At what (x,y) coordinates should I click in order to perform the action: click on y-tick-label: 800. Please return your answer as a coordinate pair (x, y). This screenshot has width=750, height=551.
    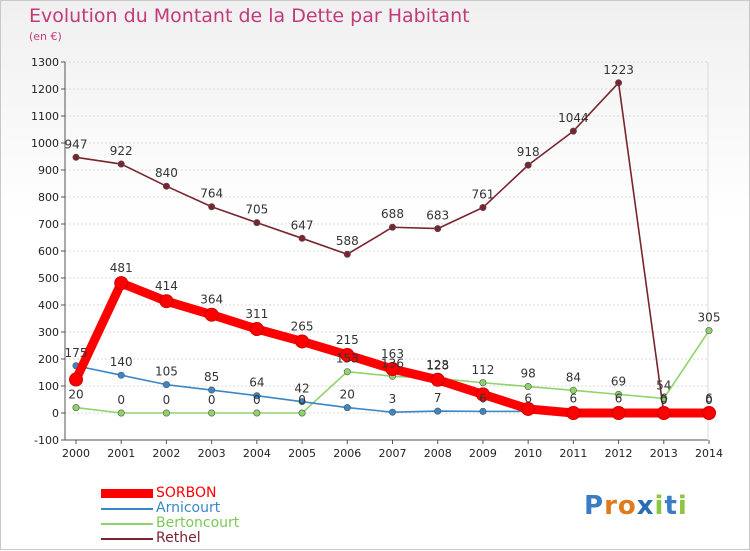
    Looking at the image, I should click on (48, 197).